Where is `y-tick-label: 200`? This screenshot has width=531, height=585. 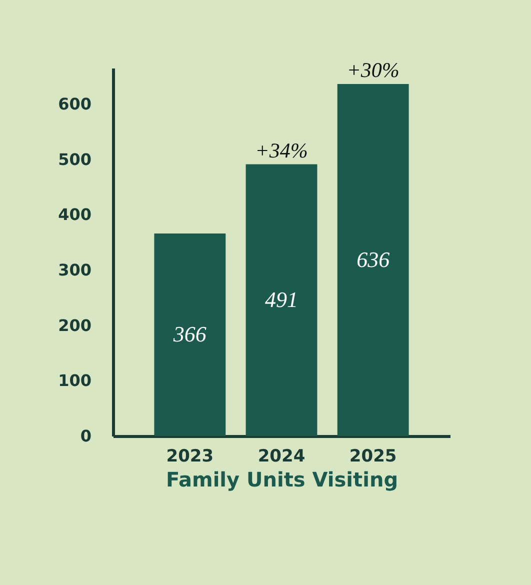
y-tick-label: 200 is located at coordinates (75, 325).